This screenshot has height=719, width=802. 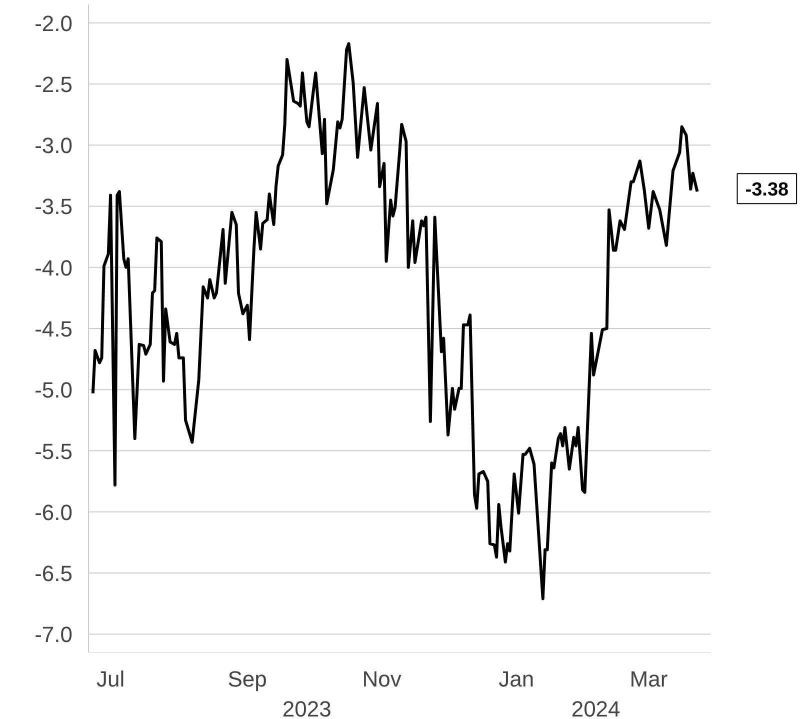 I want to click on y-tick-label: -5.0, so click(x=53, y=390).